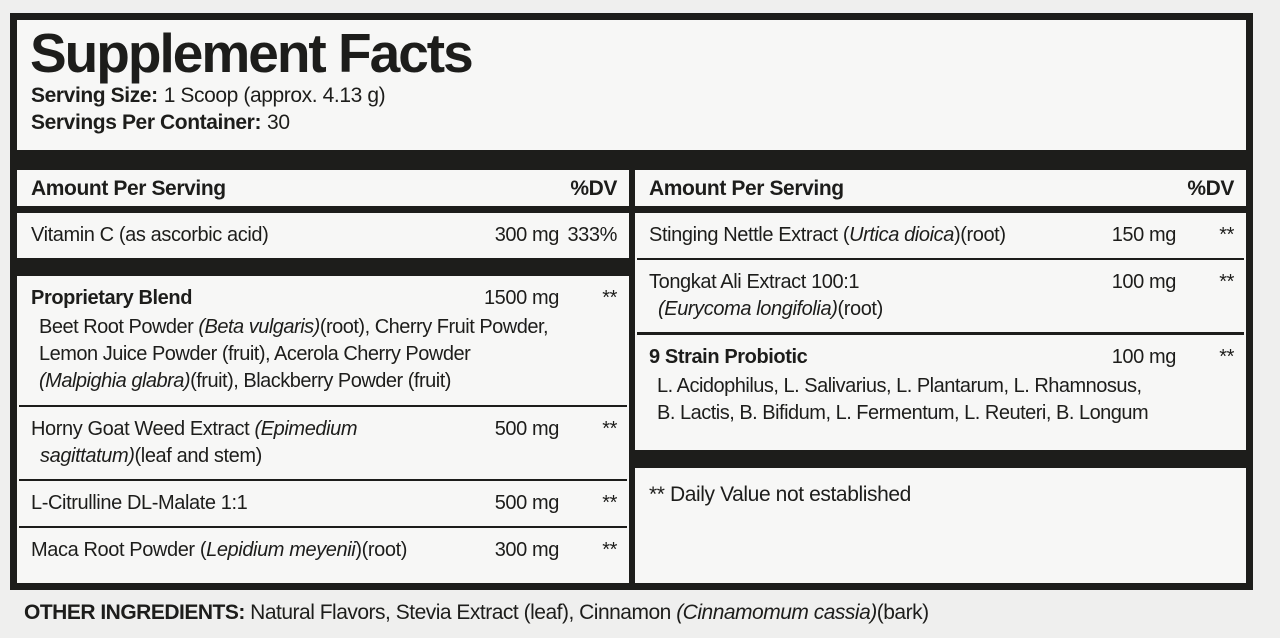 The height and width of the screenshot is (638, 1280). I want to click on ingredient-amount: 150 mg, so click(1144, 235).